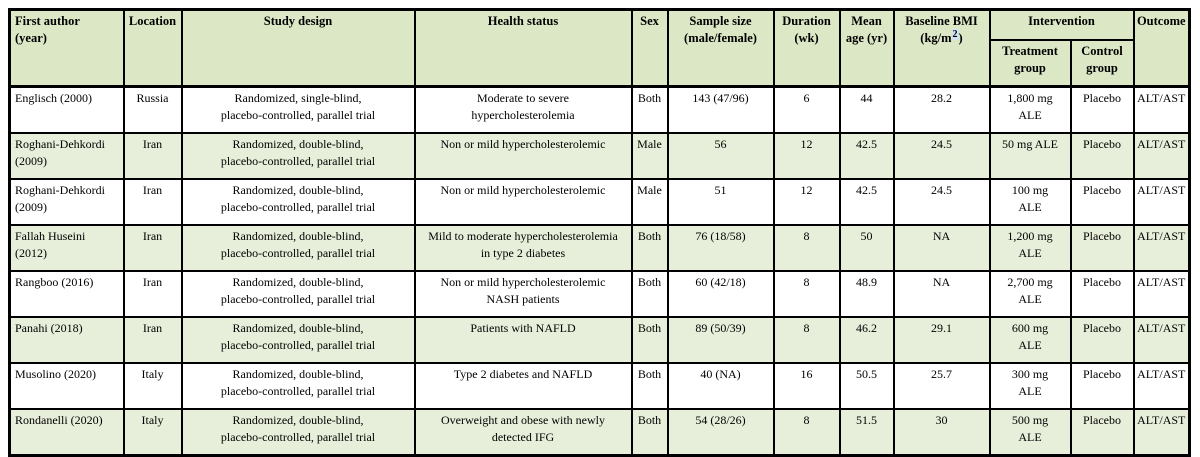 Image resolution: width=1200 pixels, height=457 pixels. I want to click on cell-treatment: 300 mg ALE, so click(1030, 386).